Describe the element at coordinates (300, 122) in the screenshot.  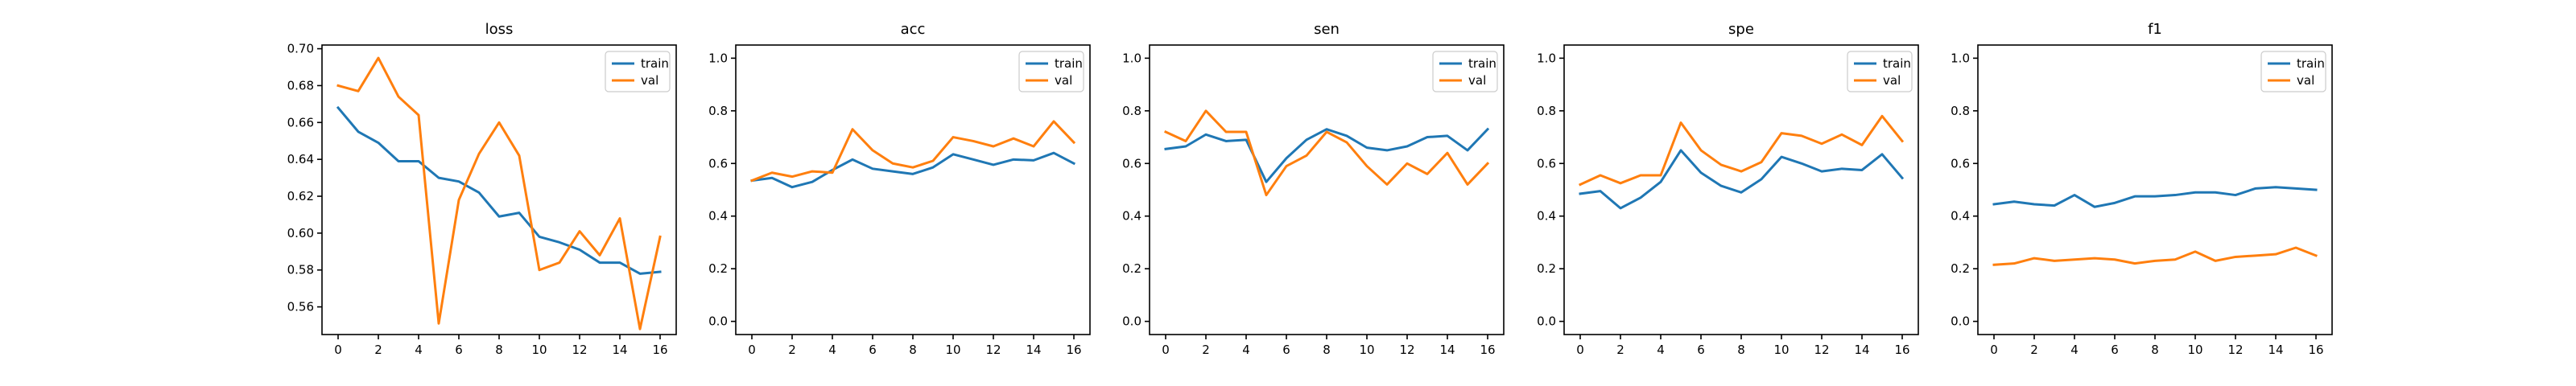
I see `y-tick-label: 0.66` at that location.